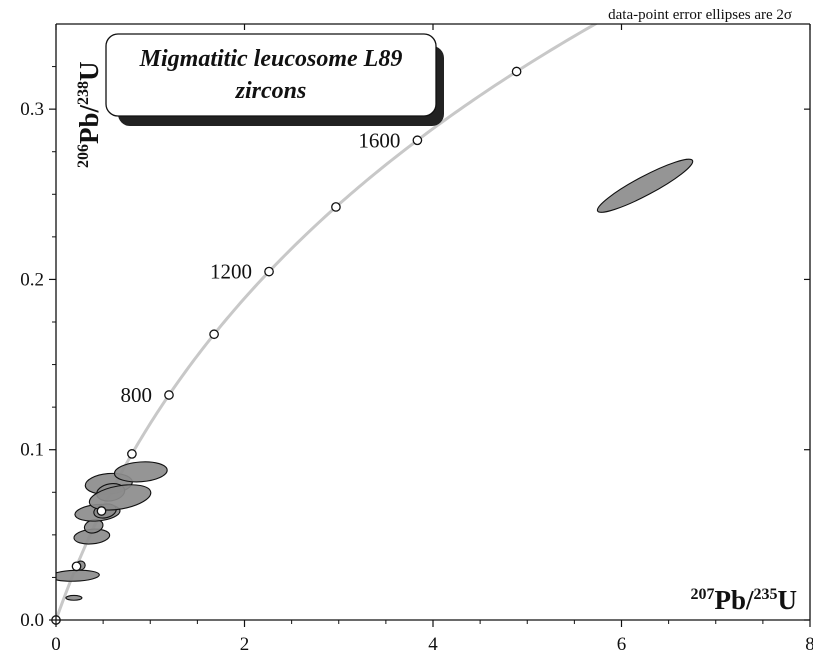 This screenshot has height=662, width=813. Describe the element at coordinates (136, 395) in the screenshot. I see `concordia-age-label: 800` at that location.